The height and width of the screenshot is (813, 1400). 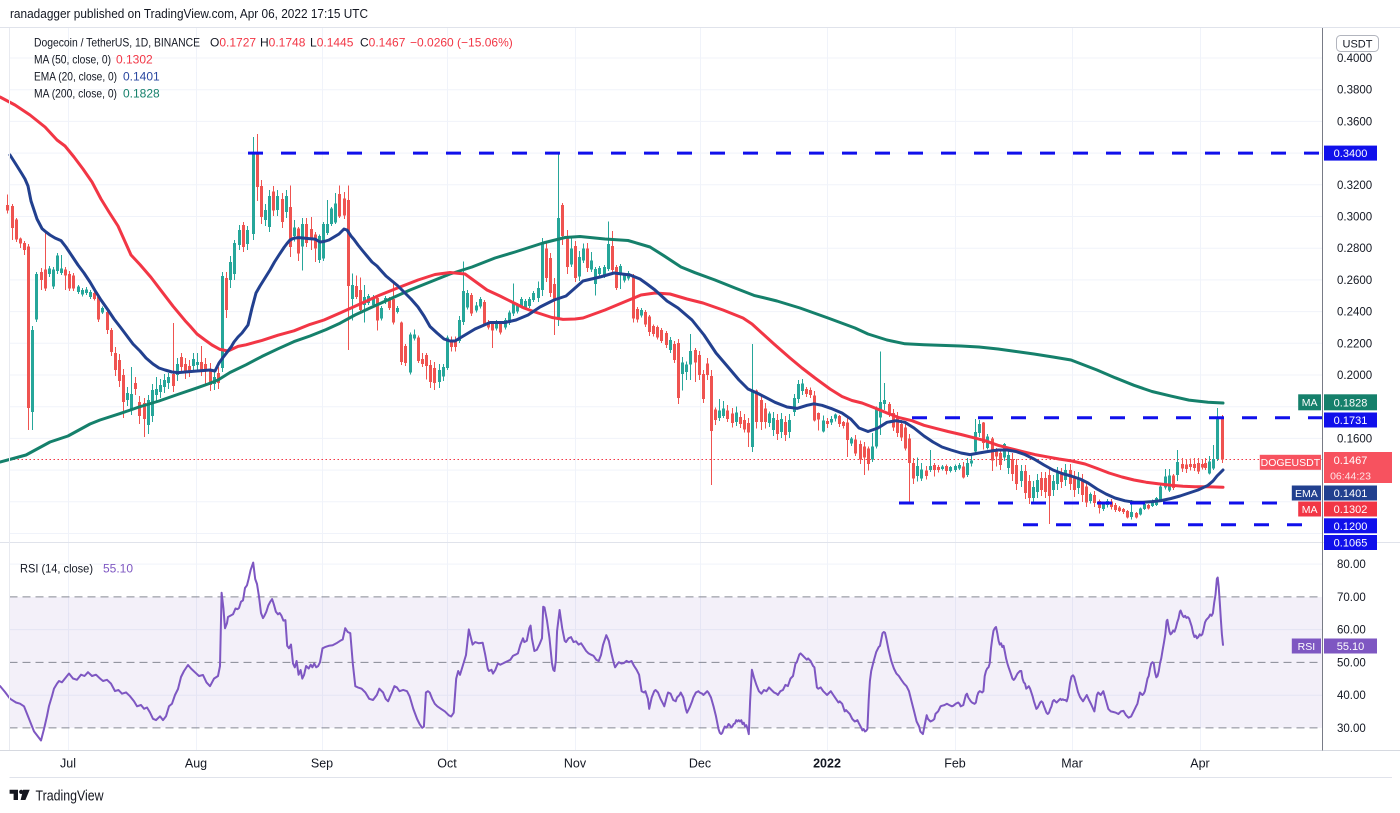 I want to click on svg-text: USDT, so click(x=1358, y=45).